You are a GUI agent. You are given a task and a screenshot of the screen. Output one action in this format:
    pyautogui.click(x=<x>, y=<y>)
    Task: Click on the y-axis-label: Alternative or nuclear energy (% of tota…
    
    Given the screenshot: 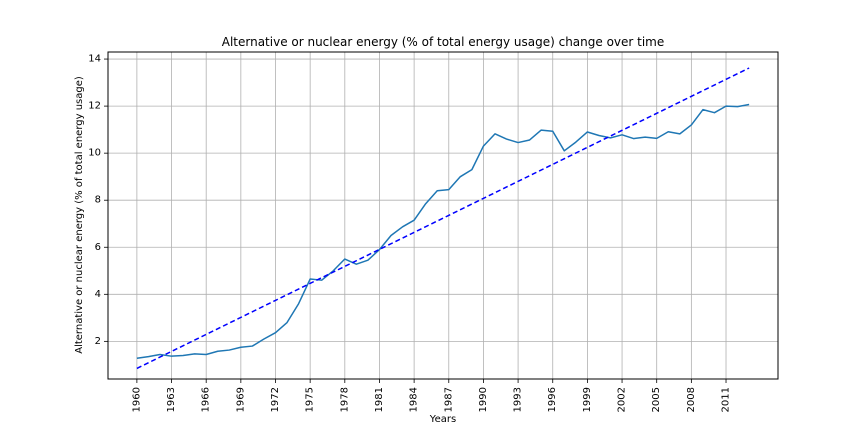 What is the action you would take?
    pyautogui.click(x=79, y=215)
    